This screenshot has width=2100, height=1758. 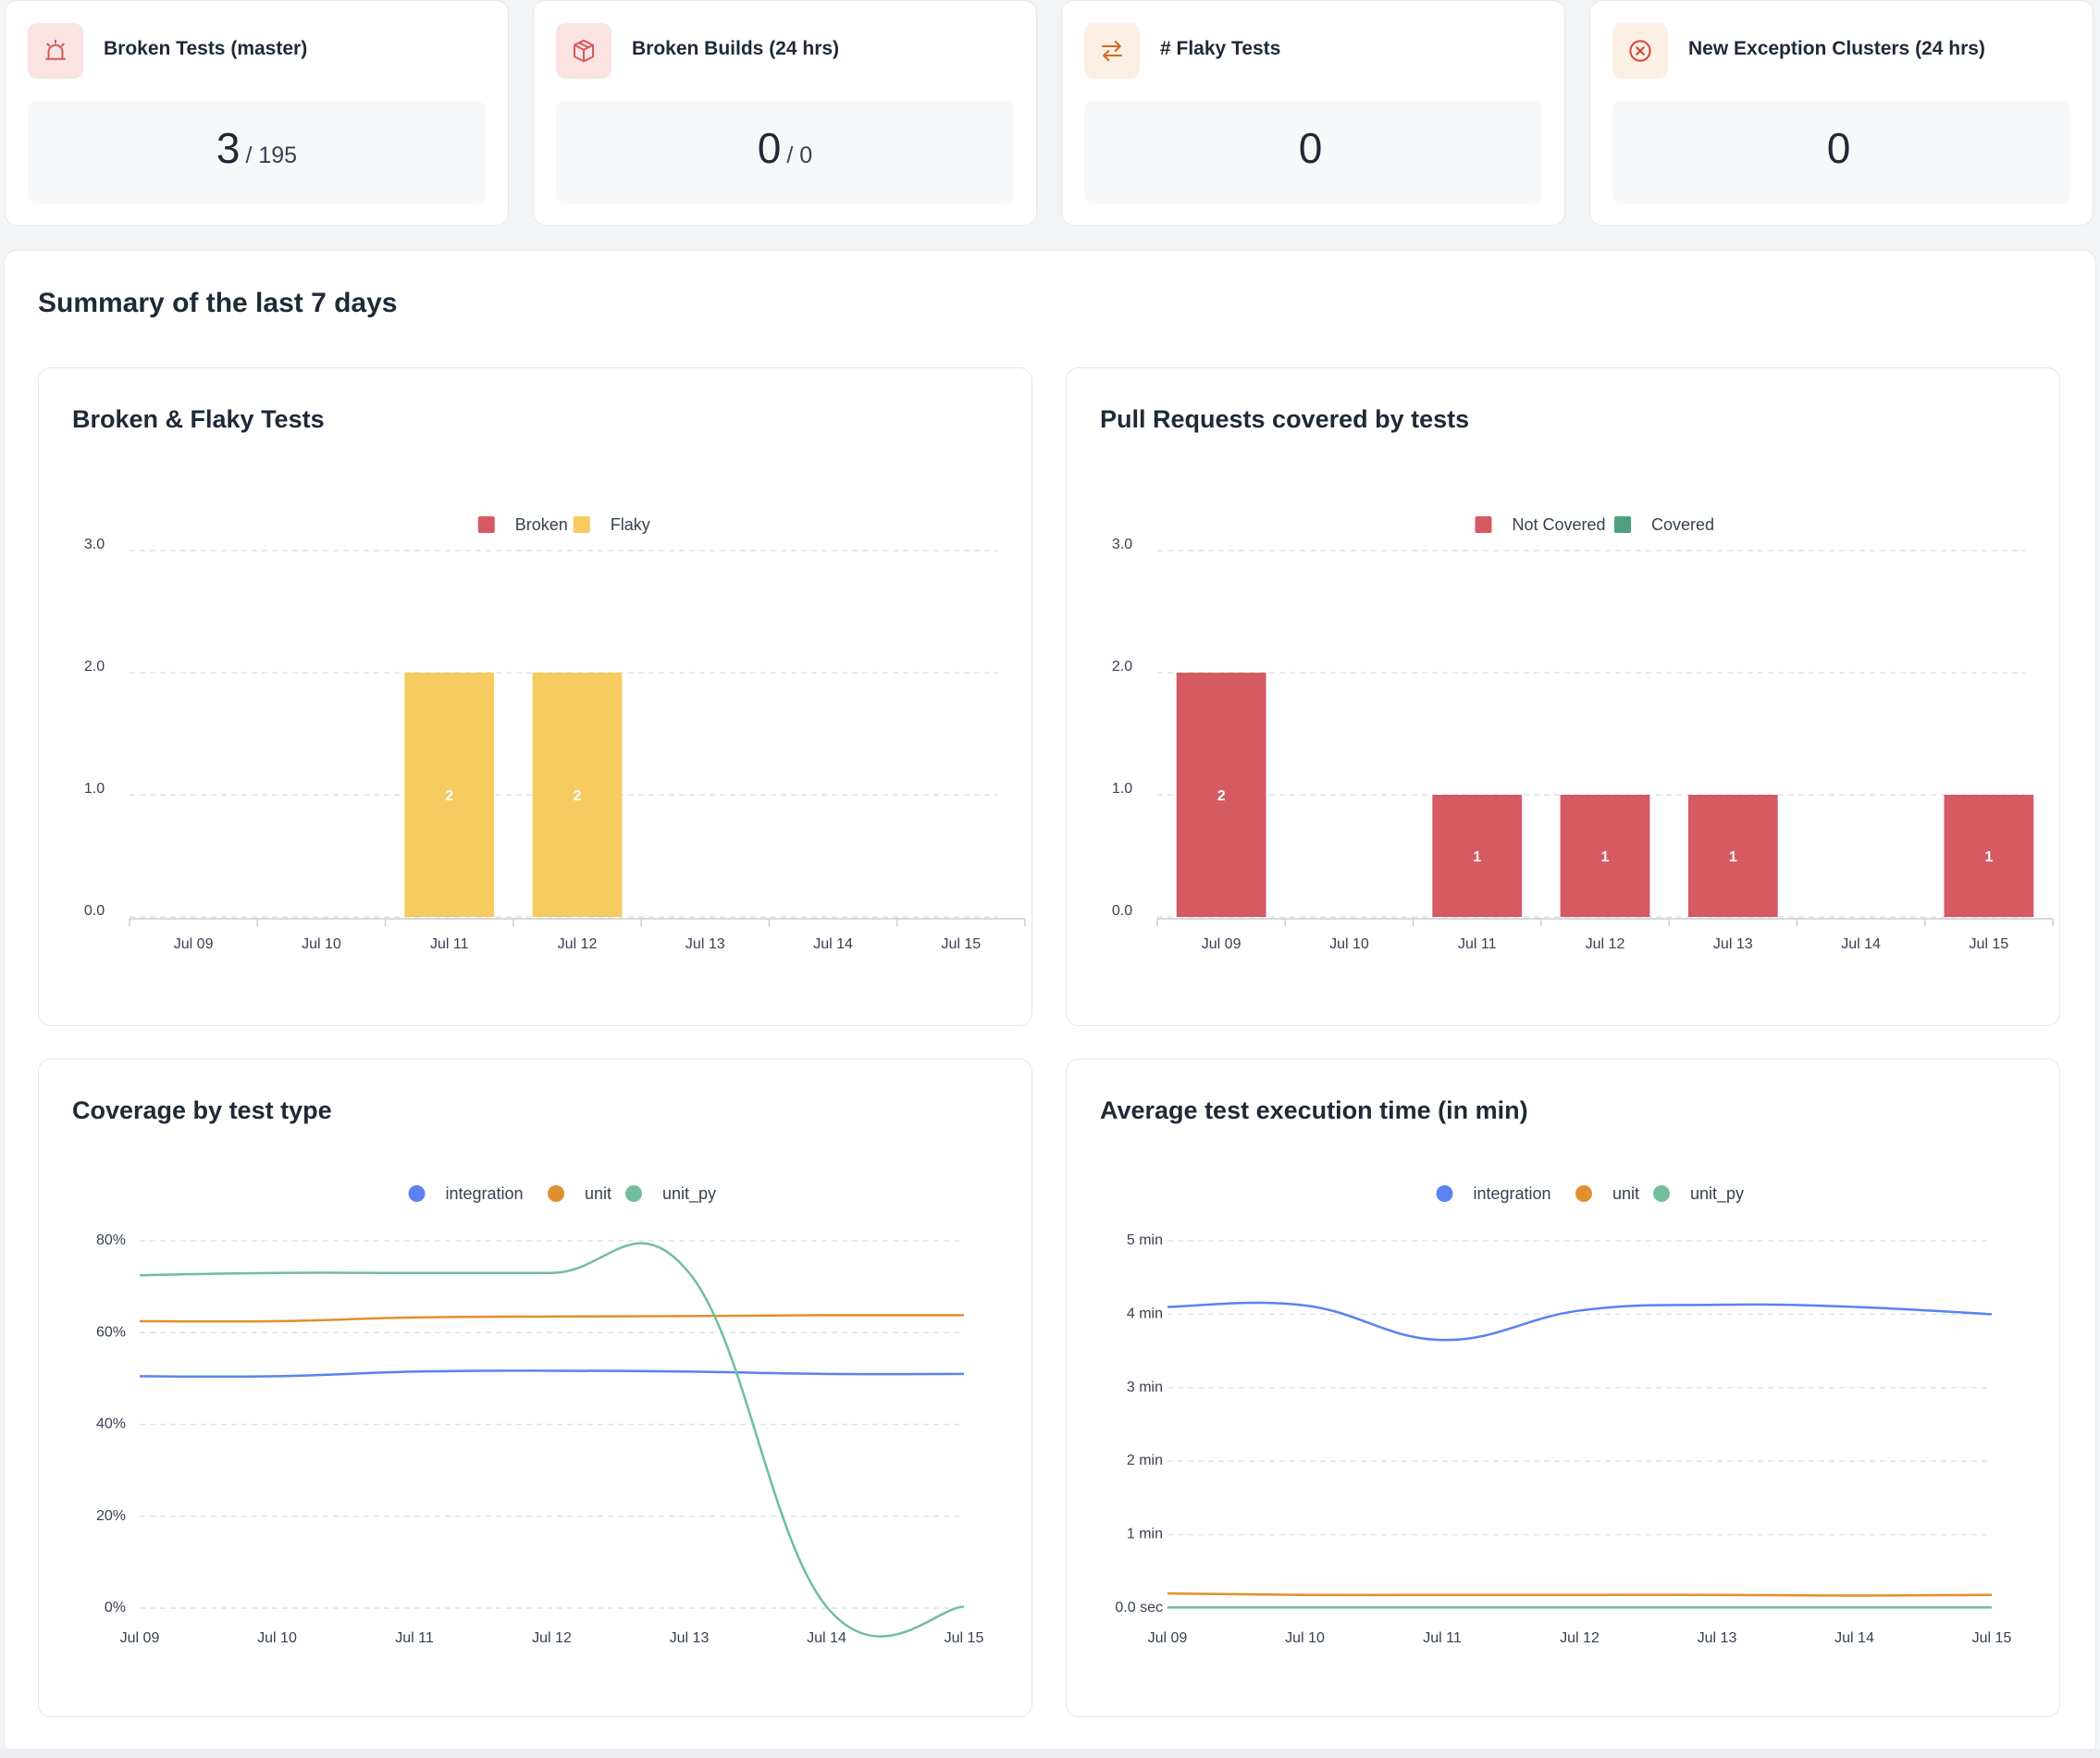 What do you see at coordinates (1145, 1313) in the screenshot?
I see `y-tick-label: 4 min` at bounding box center [1145, 1313].